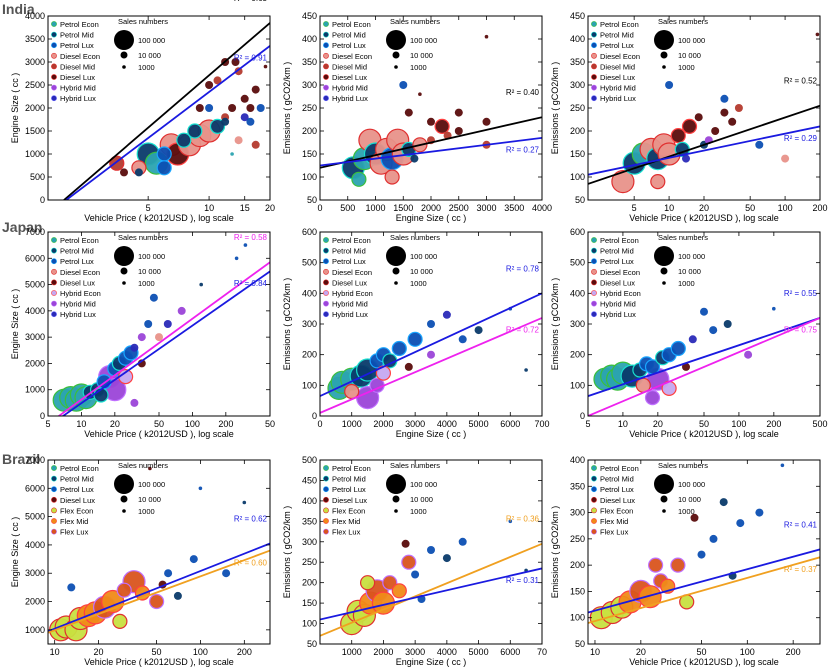 Image resolution: width=830 pixels, height=670 pixels. I want to click on x-tick-label: 700, so click(541, 424).